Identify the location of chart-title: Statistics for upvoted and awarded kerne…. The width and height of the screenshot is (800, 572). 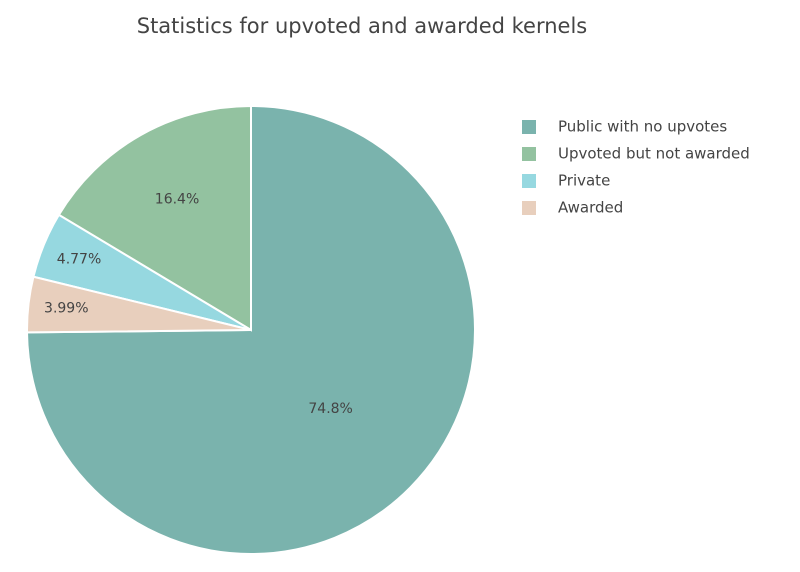
(362, 26).